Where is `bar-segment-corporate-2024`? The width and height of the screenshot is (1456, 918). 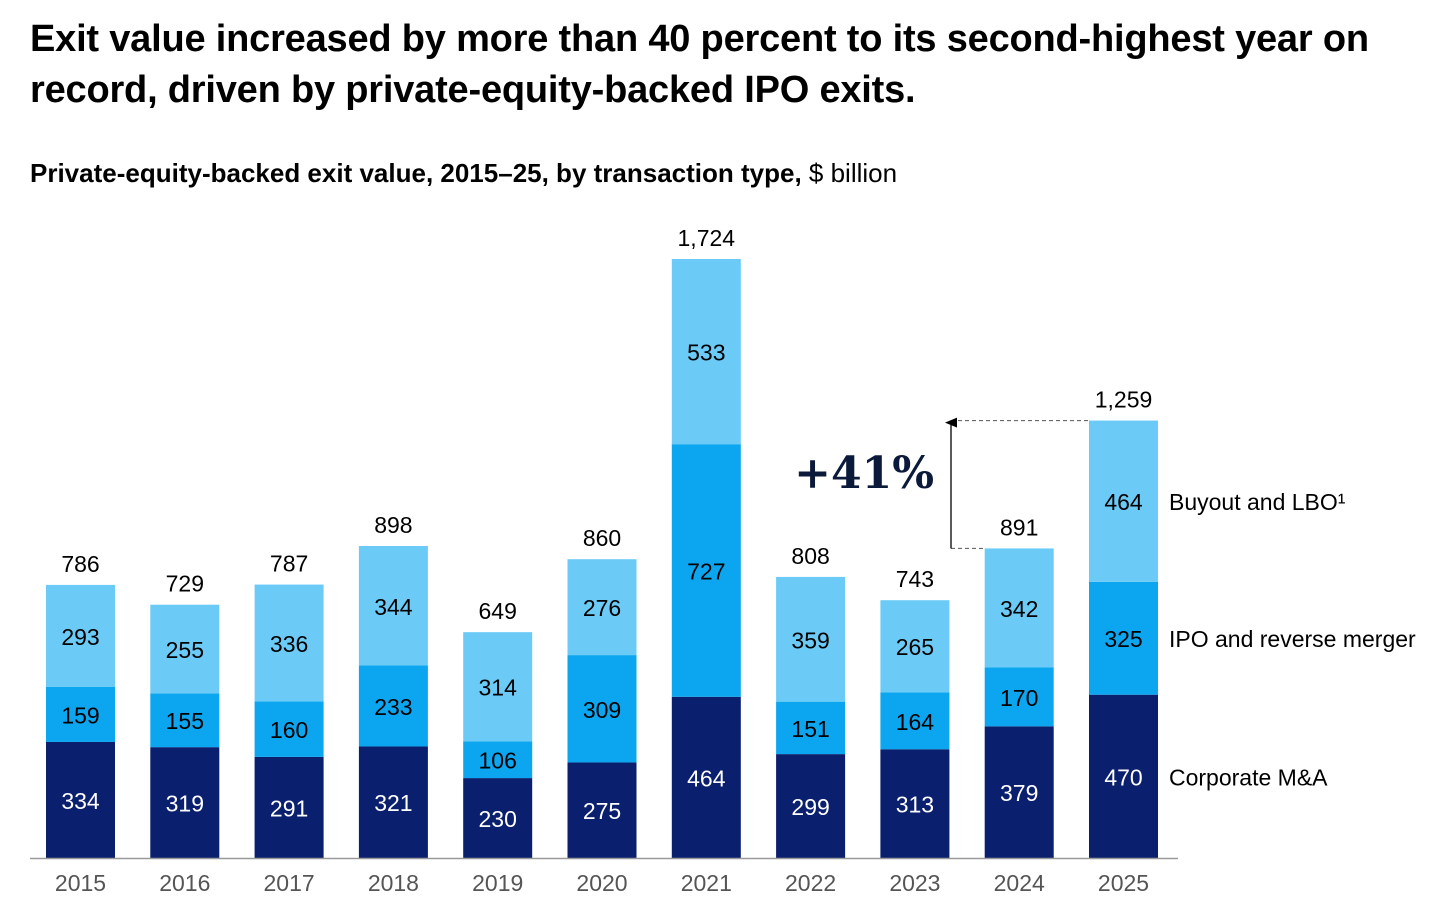
bar-segment-corporate-2024 is located at coordinates (1019, 792).